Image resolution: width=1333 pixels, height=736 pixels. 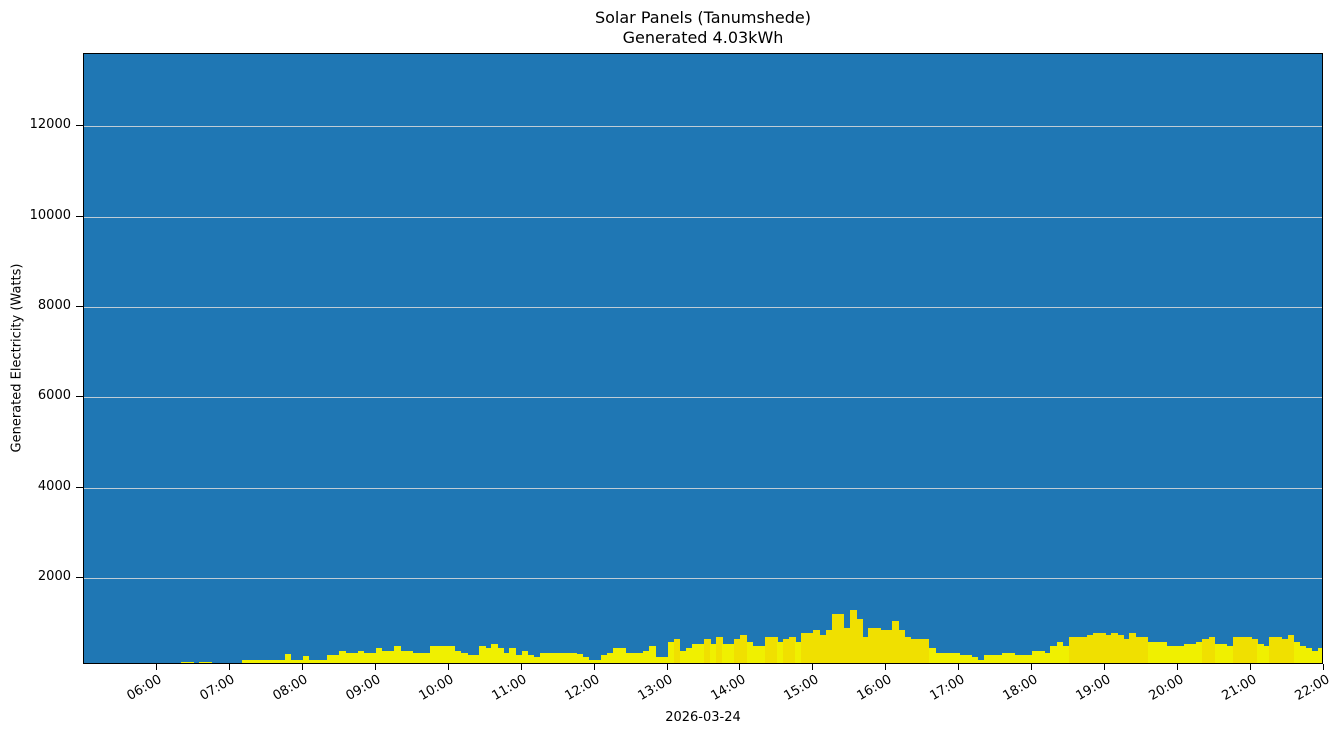 I want to click on y-tick-label: 12000, so click(x=50, y=125).